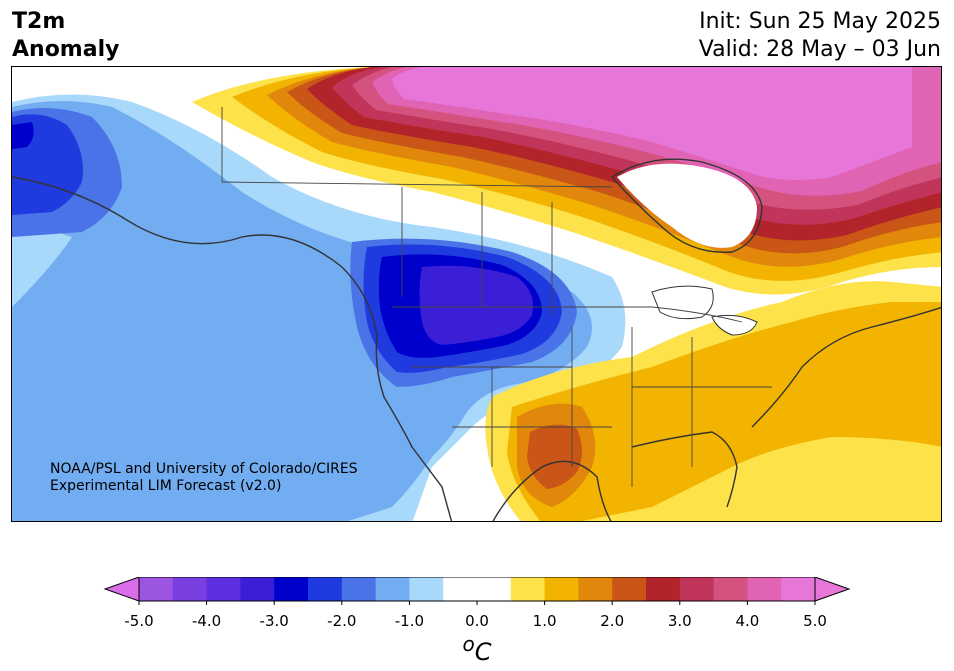  I want to click on colorbar-tick-label: -5.0, so click(139, 621).